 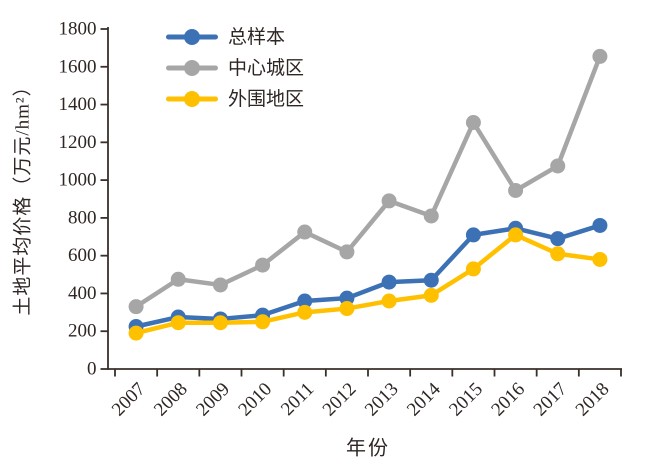 What do you see at coordinates (266, 99) in the screenshot?
I see `legend-label: 外围地区` at bounding box center [266, 99].